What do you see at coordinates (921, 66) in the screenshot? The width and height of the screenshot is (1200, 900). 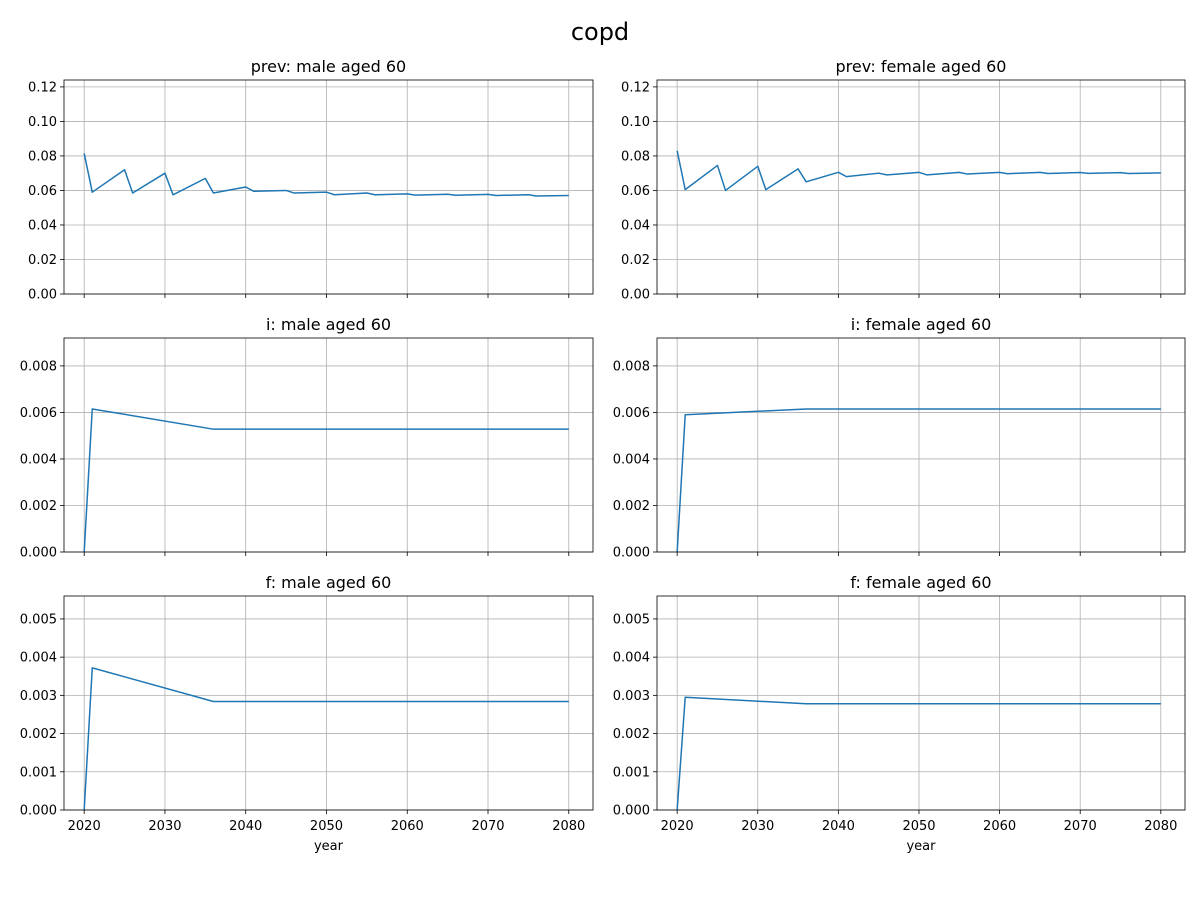 I see `subplot-title: prev: female aged 60` at bounding box center [921, 66].